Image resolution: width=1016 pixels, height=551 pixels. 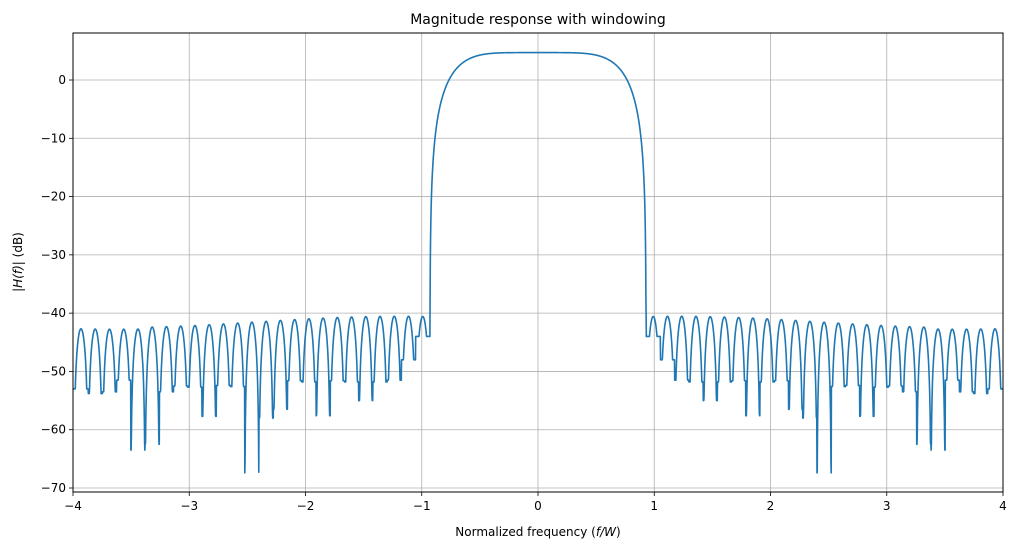 What do you see at coordinates (189, 506) in the screenshot?
I see `x-tick-label: −3` at bounding box center [189, 506].